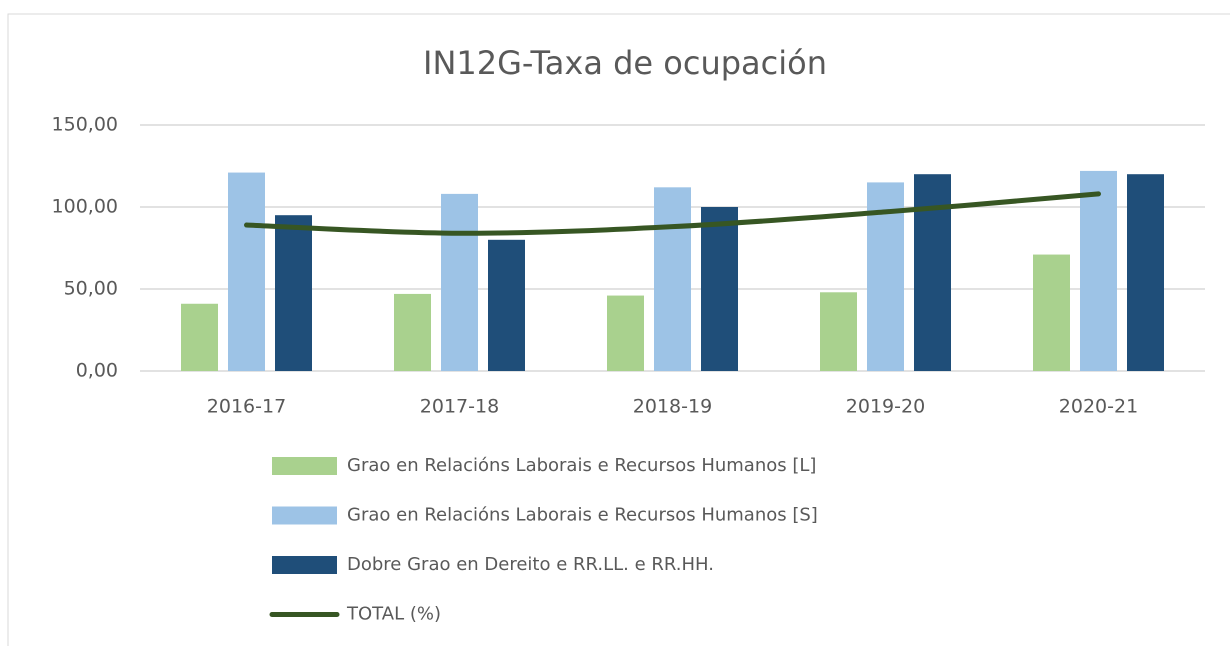  I want to click on y-tick-label: 150,00, so click(85, 125).